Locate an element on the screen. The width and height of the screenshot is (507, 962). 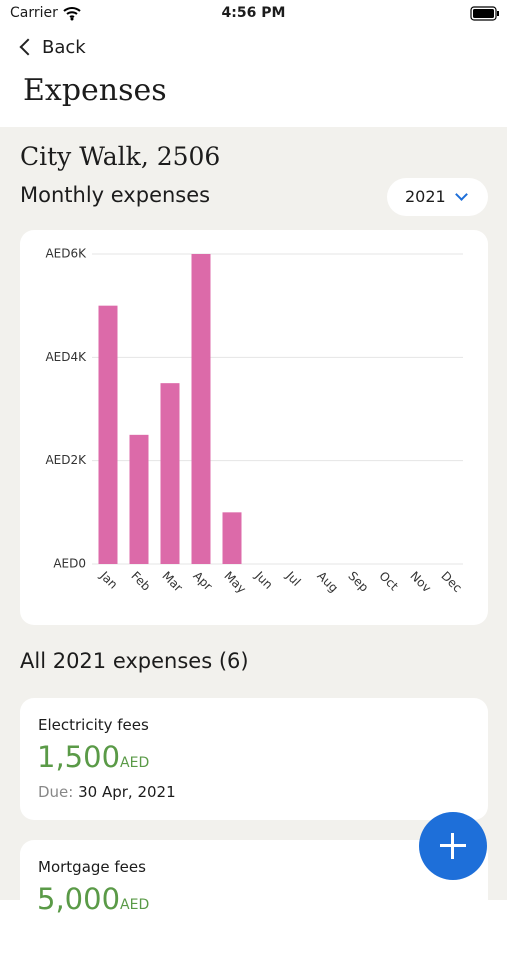
year-picker: 2021 is located at coordinates (437, 197).